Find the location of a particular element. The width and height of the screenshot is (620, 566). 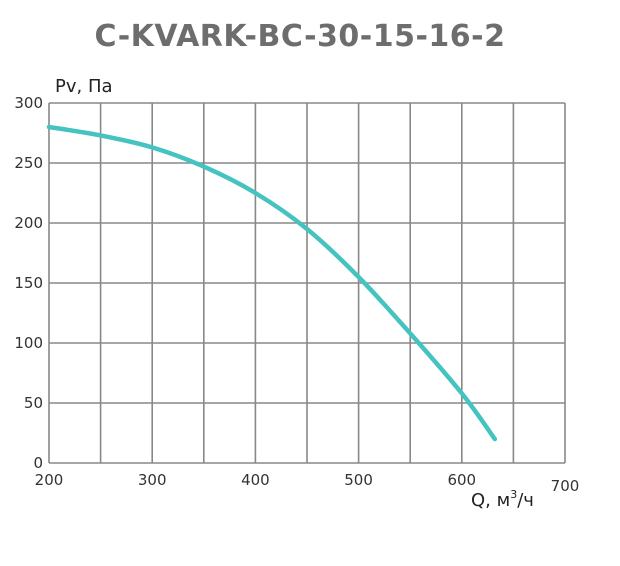

x-axis-label-suffix: /ч is located at coordinates (525, 500).